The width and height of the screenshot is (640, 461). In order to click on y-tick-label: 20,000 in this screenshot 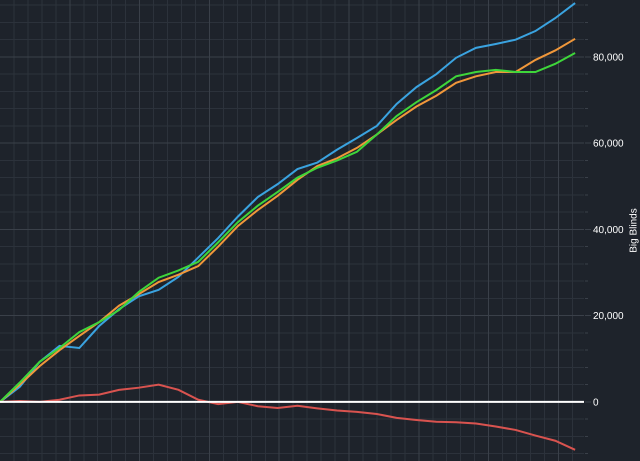, I will do `click(608, 316)`.